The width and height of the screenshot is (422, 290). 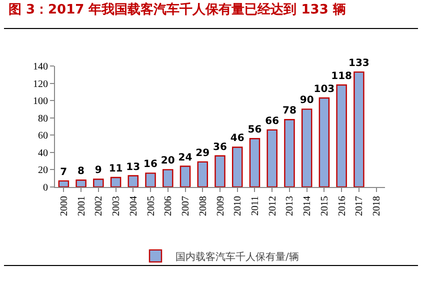 What do you see at coordinates (133, 167) in the screenshot?
I see `data-label: 13` at bounding box center [133, 167].